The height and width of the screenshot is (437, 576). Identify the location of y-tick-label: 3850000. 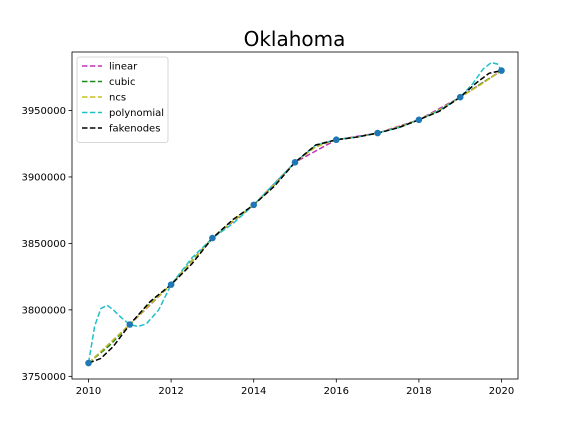
(43, 244).